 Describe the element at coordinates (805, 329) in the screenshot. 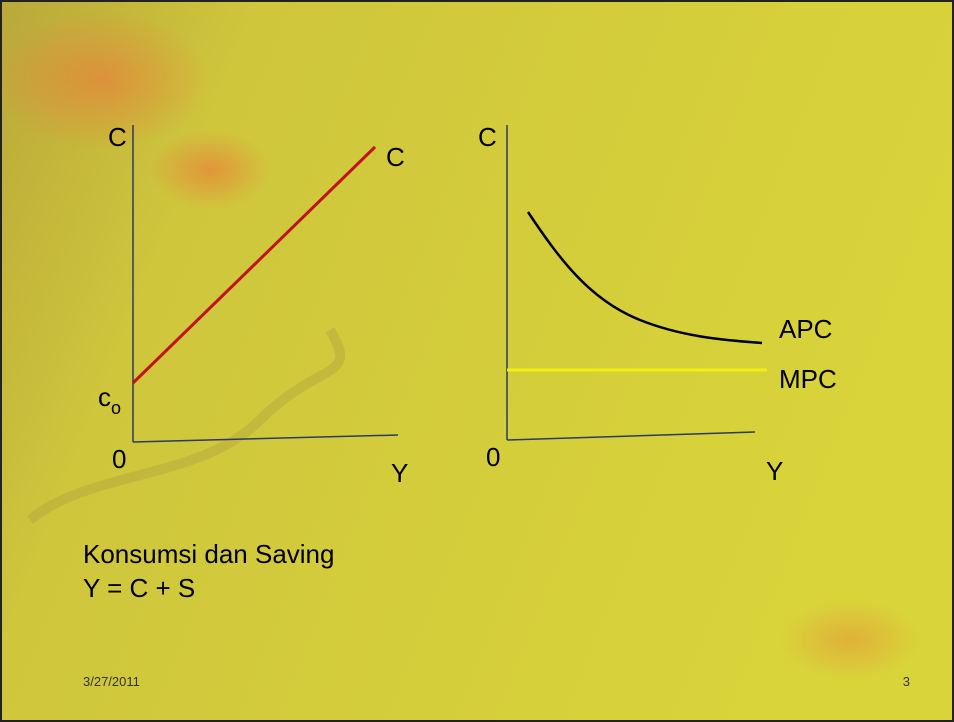

I see `apc-label: APC` at that location.